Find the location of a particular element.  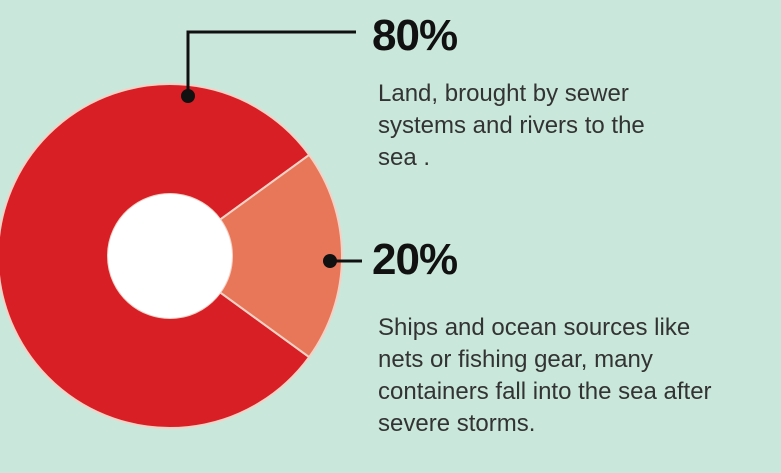

percent-label-land: 80% is located at coordinates (415, 35).